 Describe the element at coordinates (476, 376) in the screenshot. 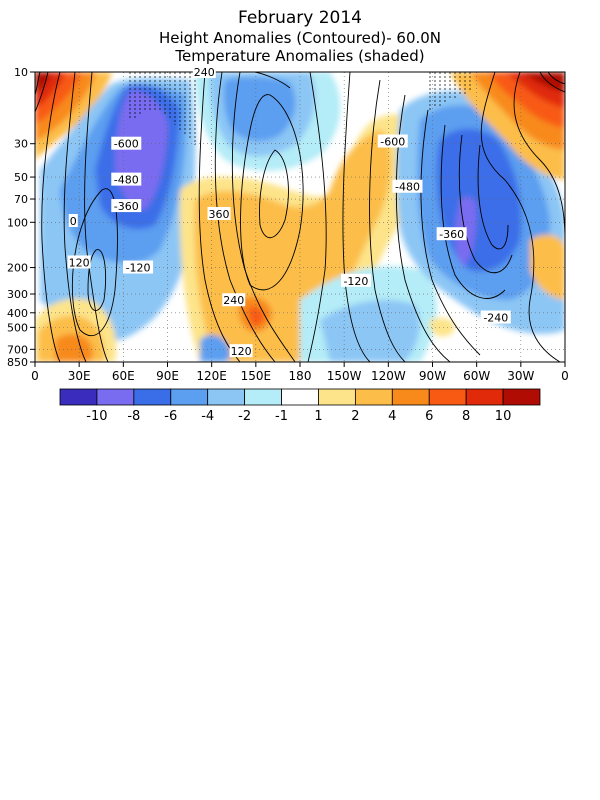

I see `x-tick-label: 60W` at that location.